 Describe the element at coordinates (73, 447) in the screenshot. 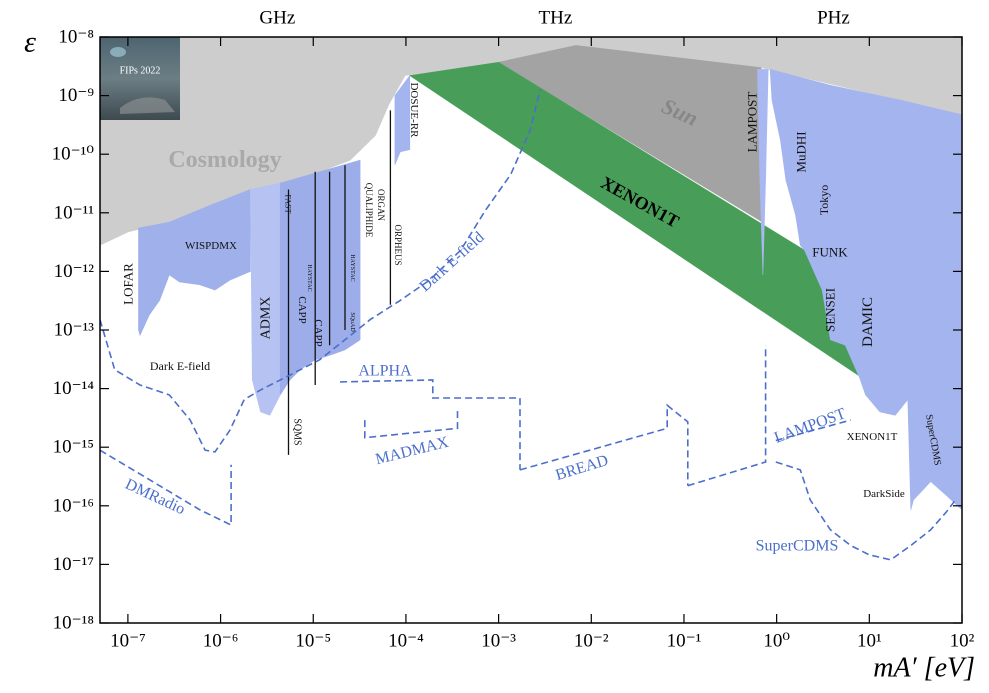

I see `y-tick-label: 10⁻¹⁵` at that location.